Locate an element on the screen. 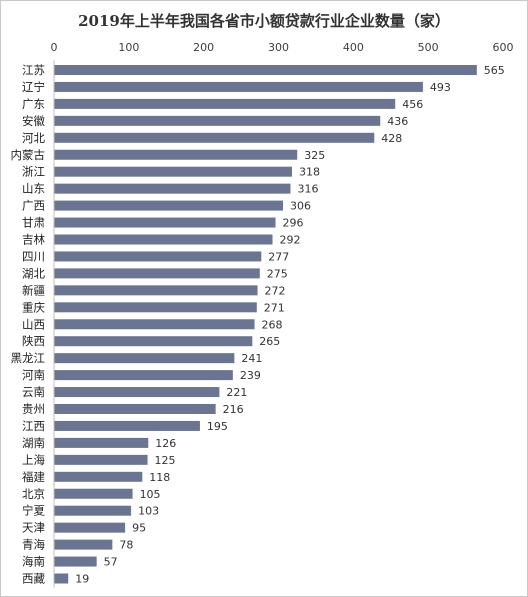 The height and width of the screenshot is (597, 528). data-label: 239 is located at coordinates (250, 375).